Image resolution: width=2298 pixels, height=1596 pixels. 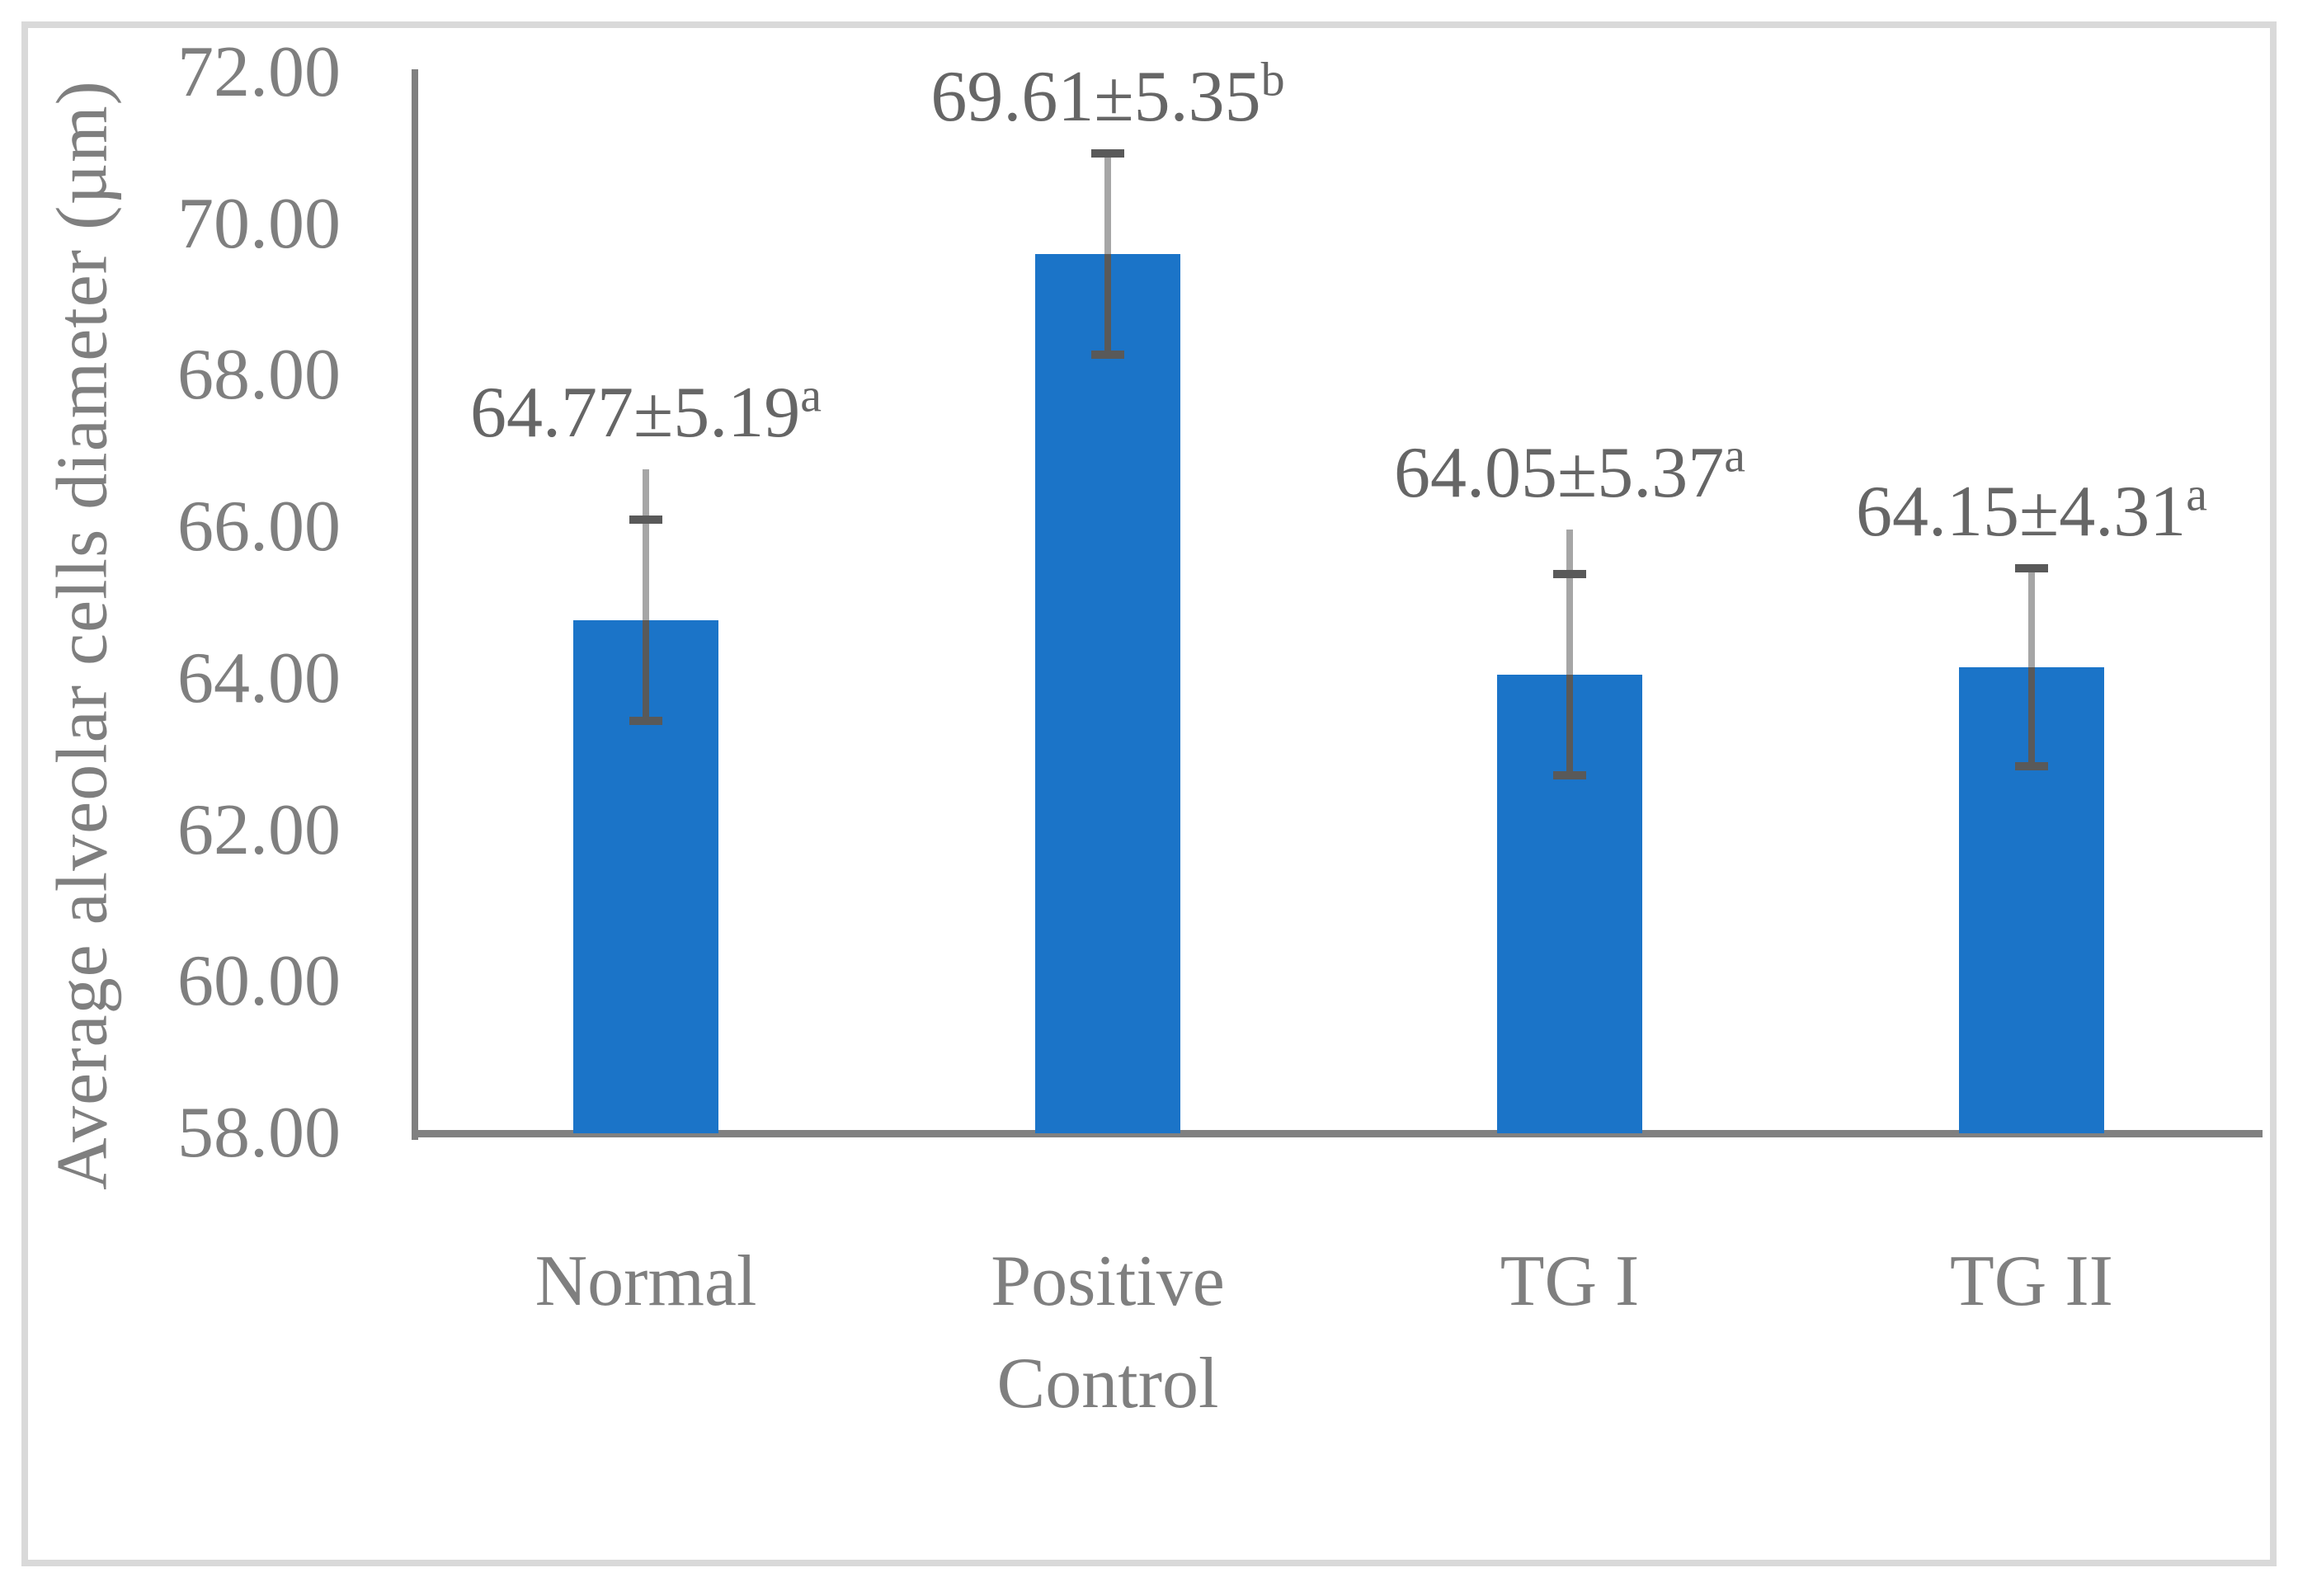 What do you see at coordinates (1559, 472) in the screenshot?
I see `data-label-value: 64.05±5.37` at bounding box center [1559, 472].